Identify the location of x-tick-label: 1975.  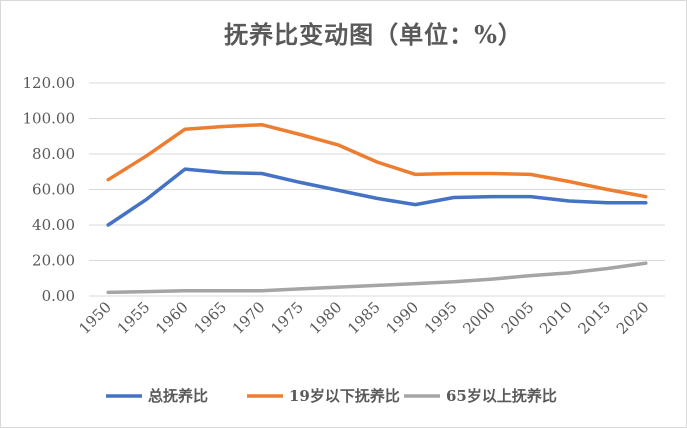
(287, 318).